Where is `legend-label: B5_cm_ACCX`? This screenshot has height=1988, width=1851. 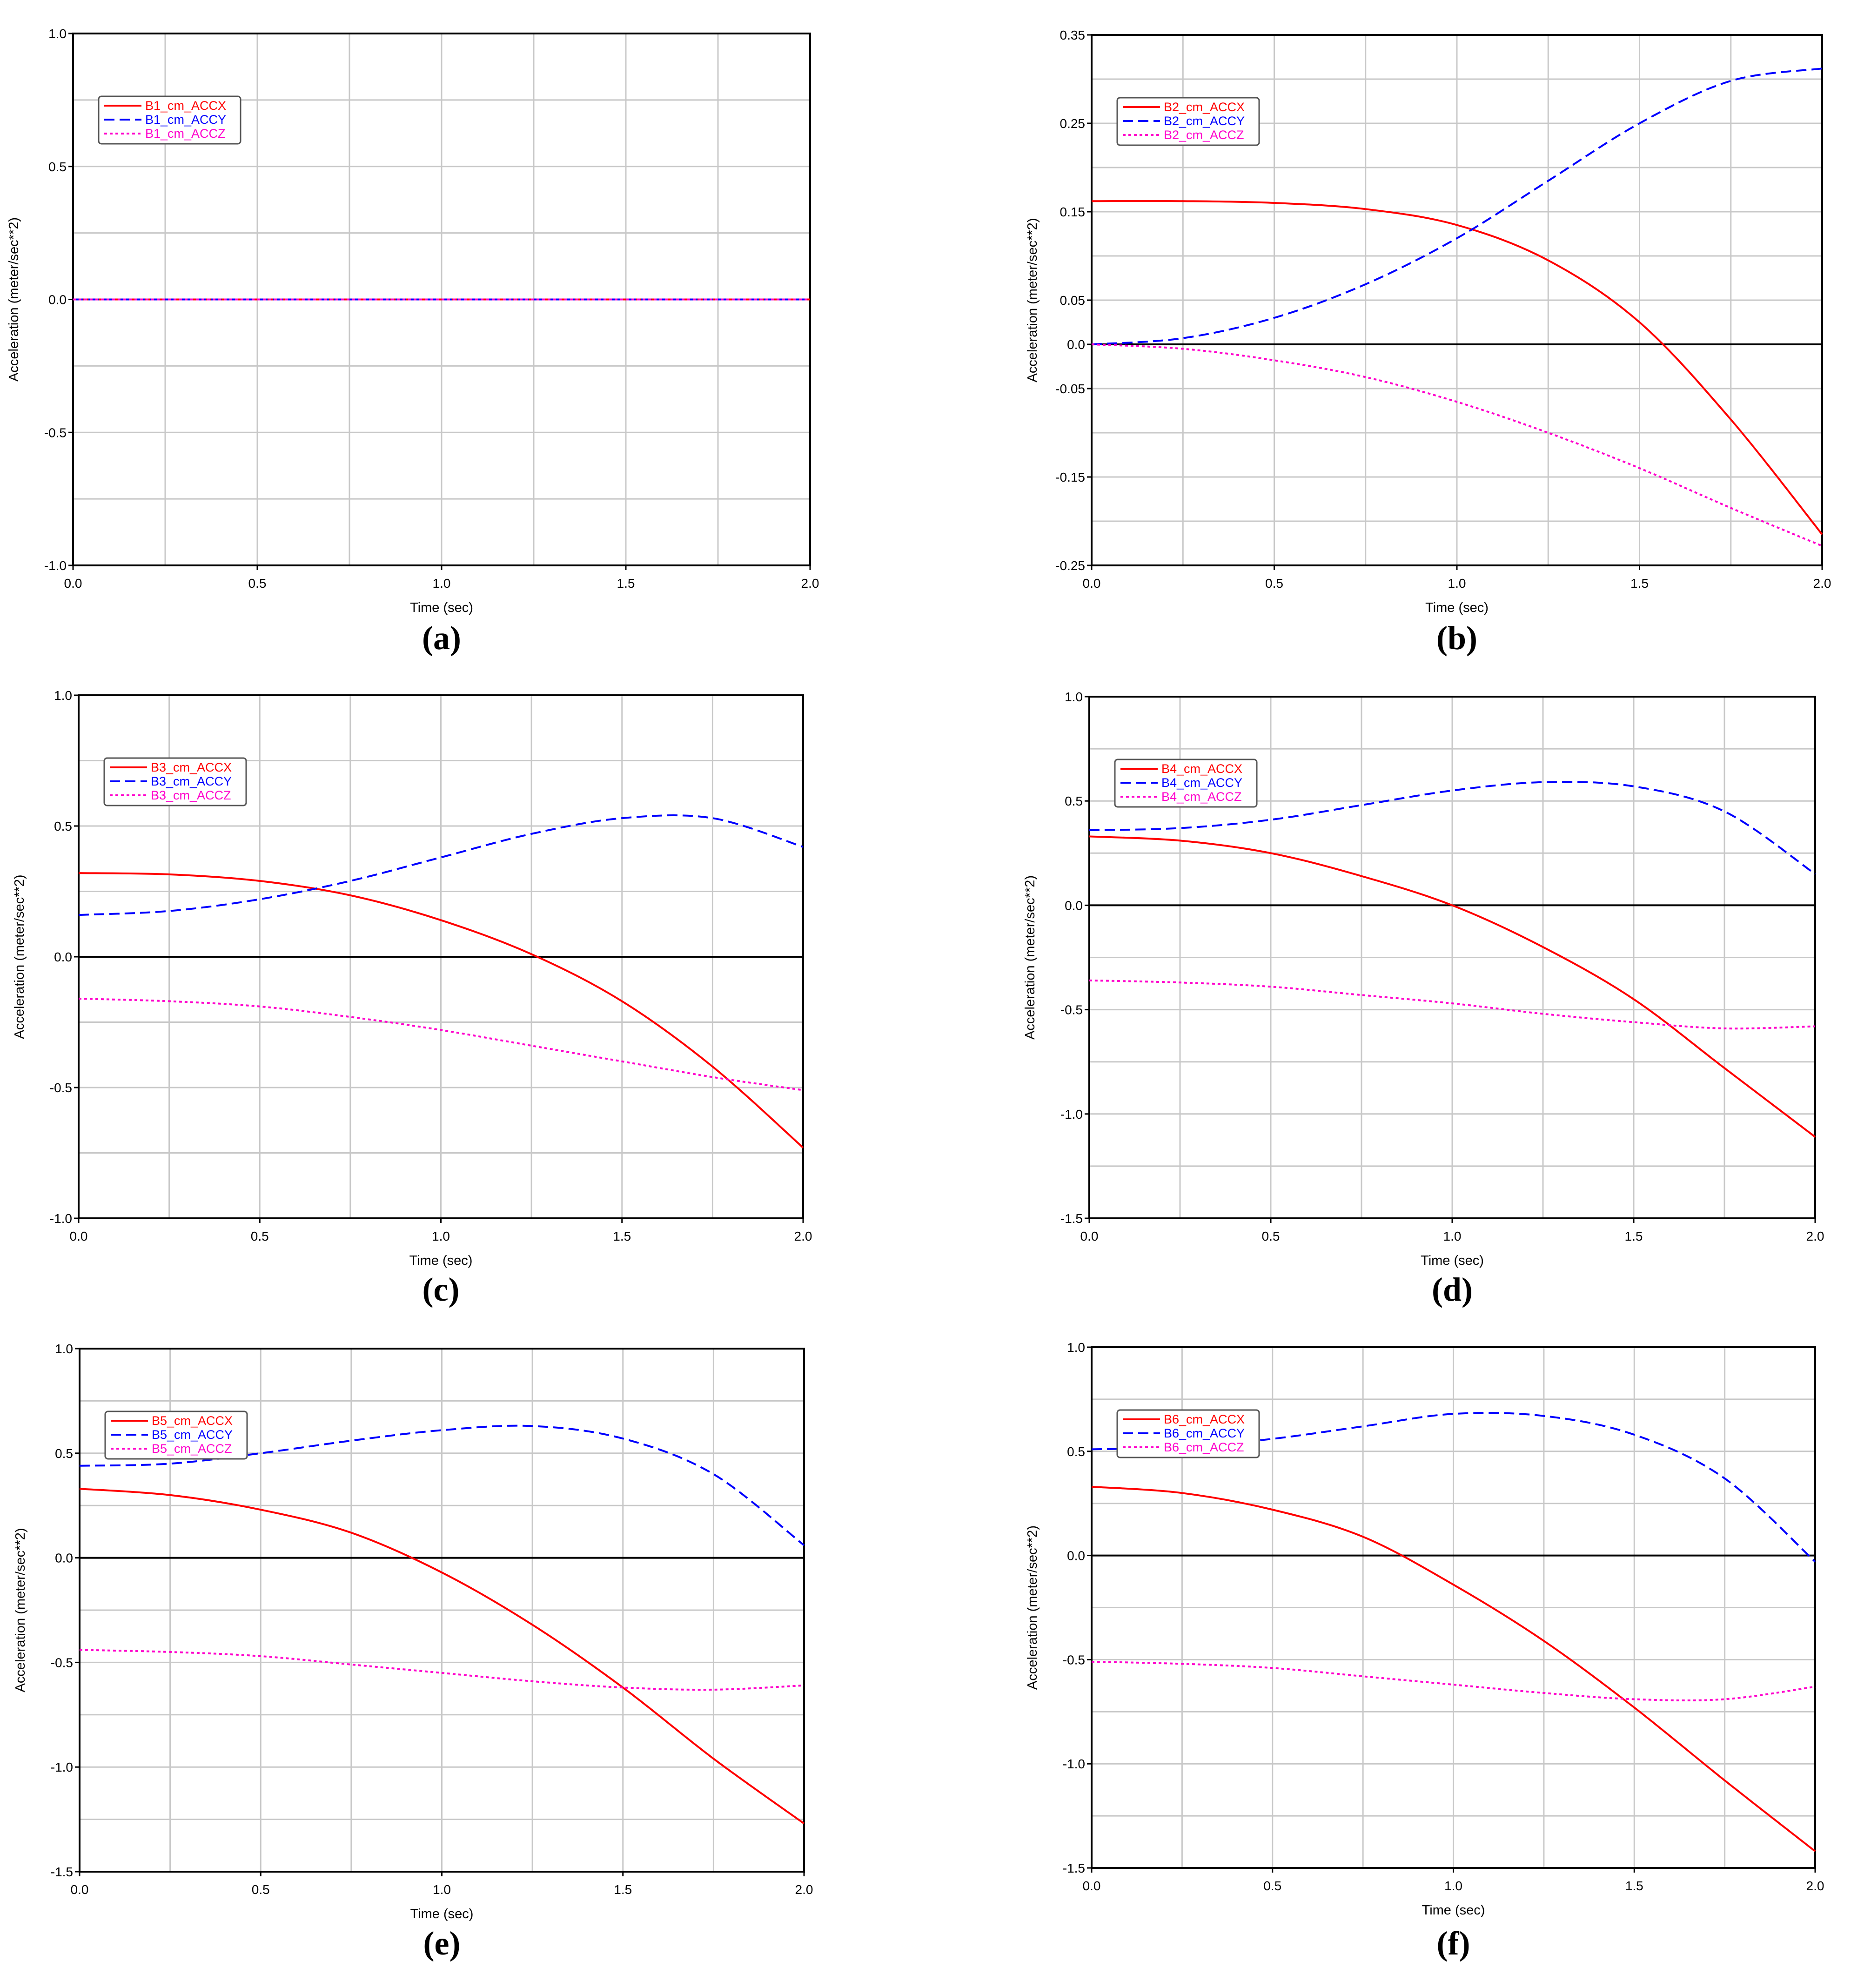 legend-label: B5_cm_ACCX is located at coordinates (192, 1421).